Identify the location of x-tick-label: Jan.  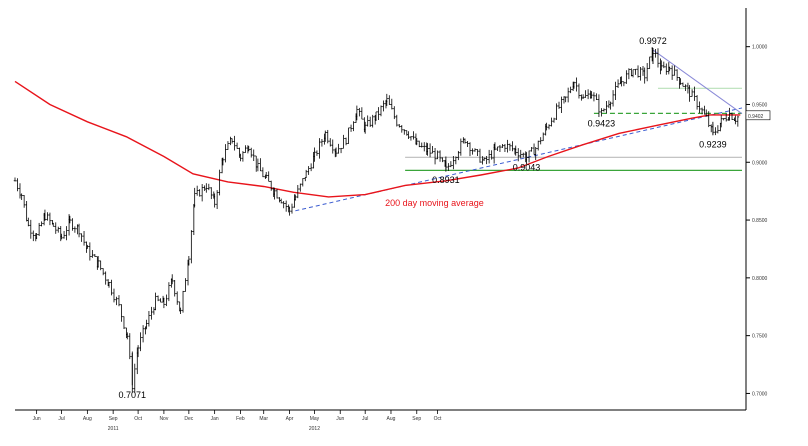
(215, 419).